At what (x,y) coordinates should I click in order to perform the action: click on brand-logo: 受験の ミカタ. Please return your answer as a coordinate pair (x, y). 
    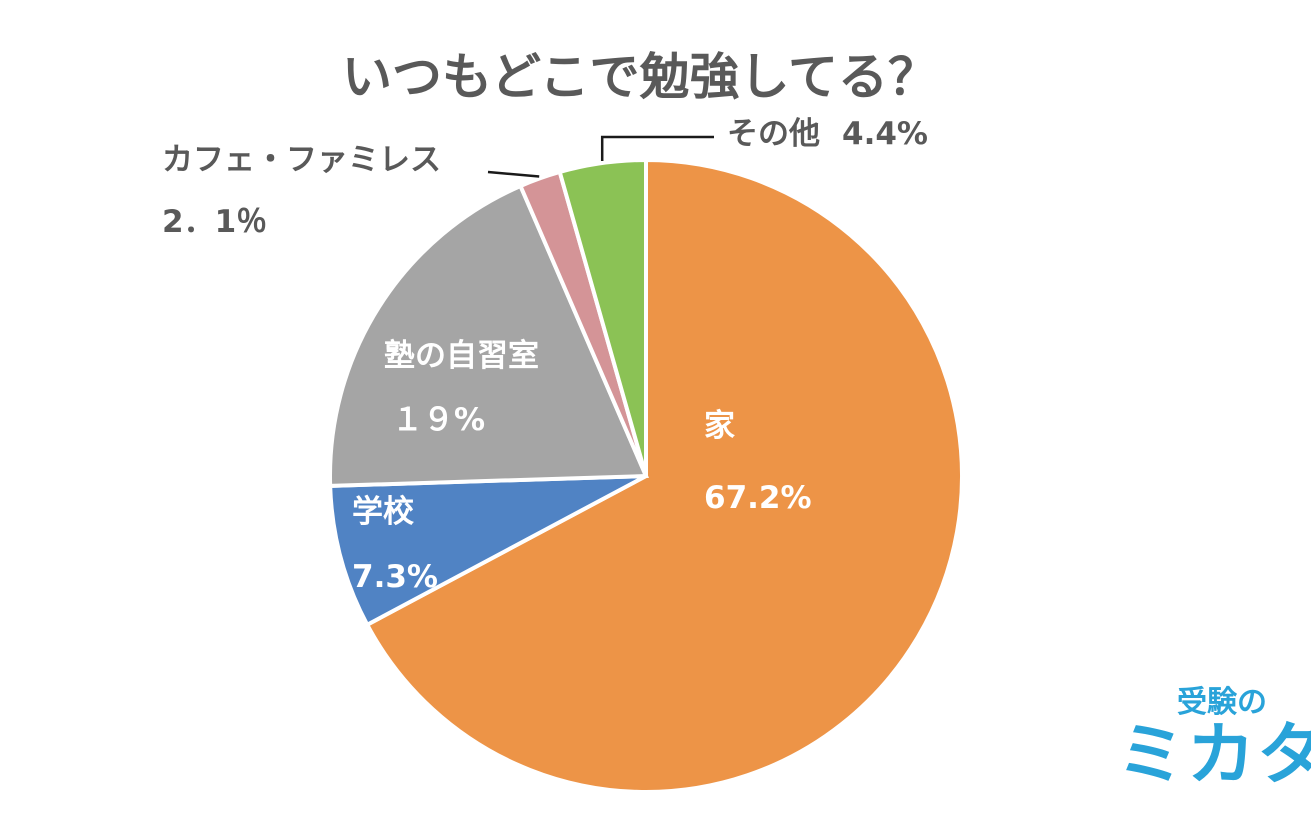
    Looking at the image, I should click on (1214, 740).